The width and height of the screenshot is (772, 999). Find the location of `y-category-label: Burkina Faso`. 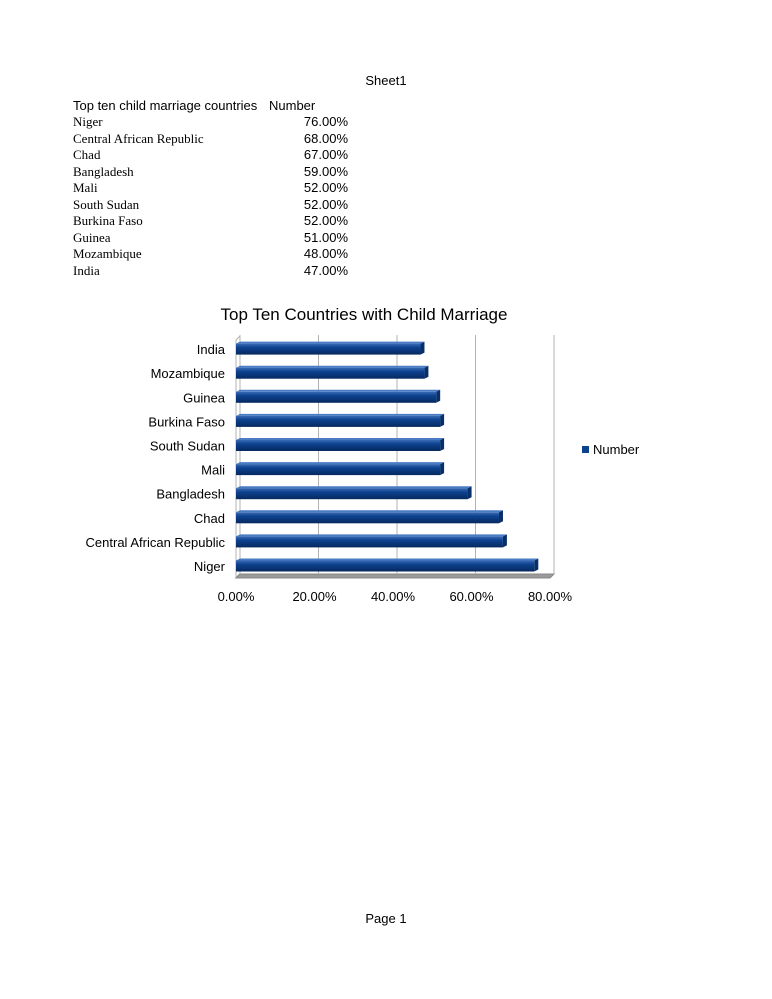

y-category-label: Burkina Faso is located at coordinates (186, 421).